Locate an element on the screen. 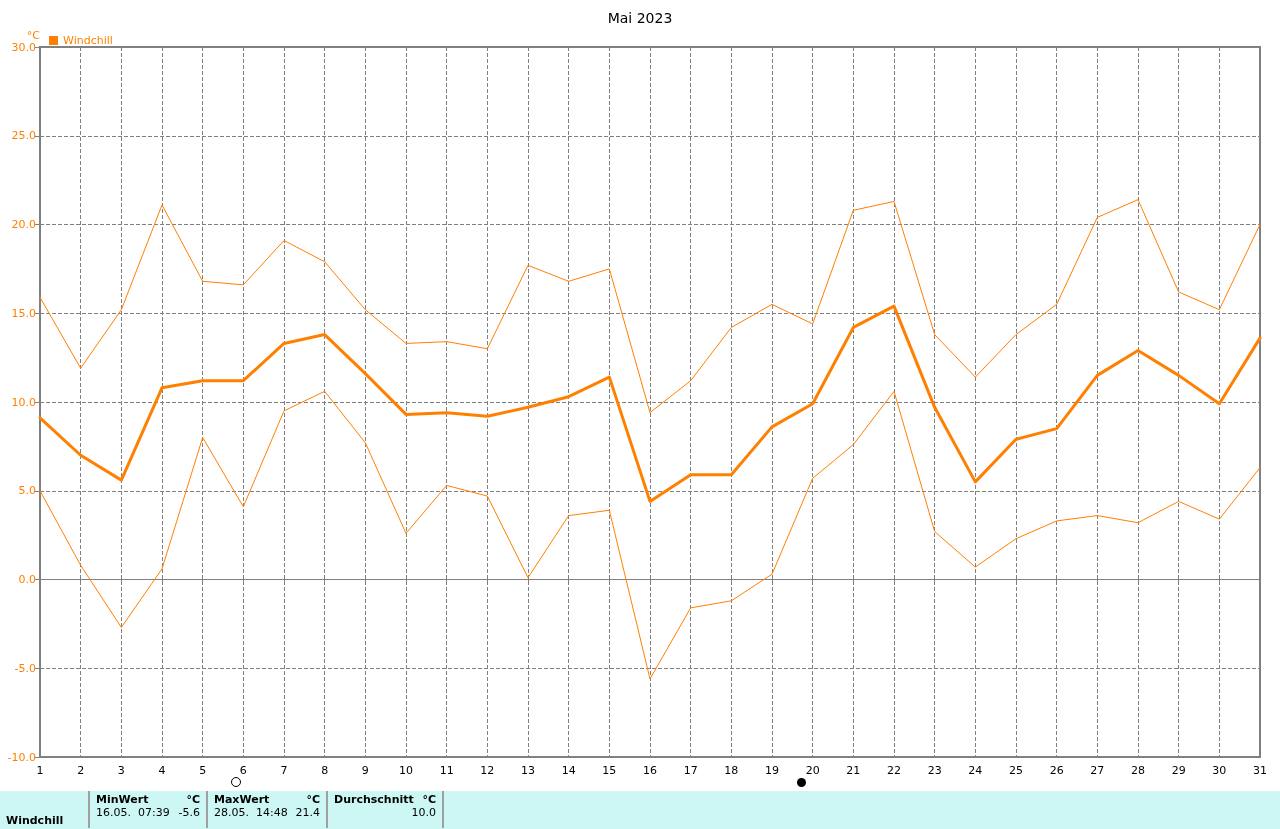 The width and height of the screenshot is (1280, 829). y-tick-label: 5.0 is located at coordinates (27, 491).